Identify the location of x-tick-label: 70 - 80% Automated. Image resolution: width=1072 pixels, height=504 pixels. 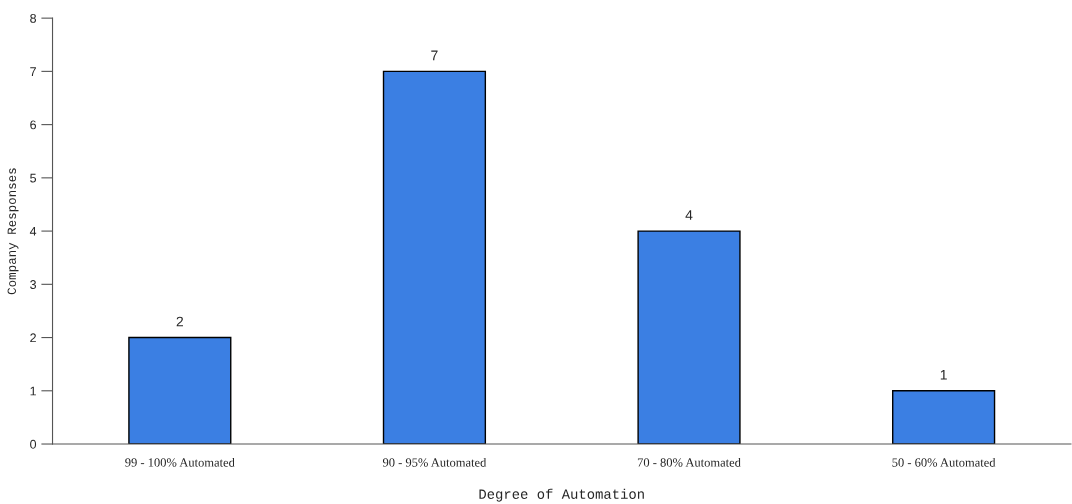
(689, 462).